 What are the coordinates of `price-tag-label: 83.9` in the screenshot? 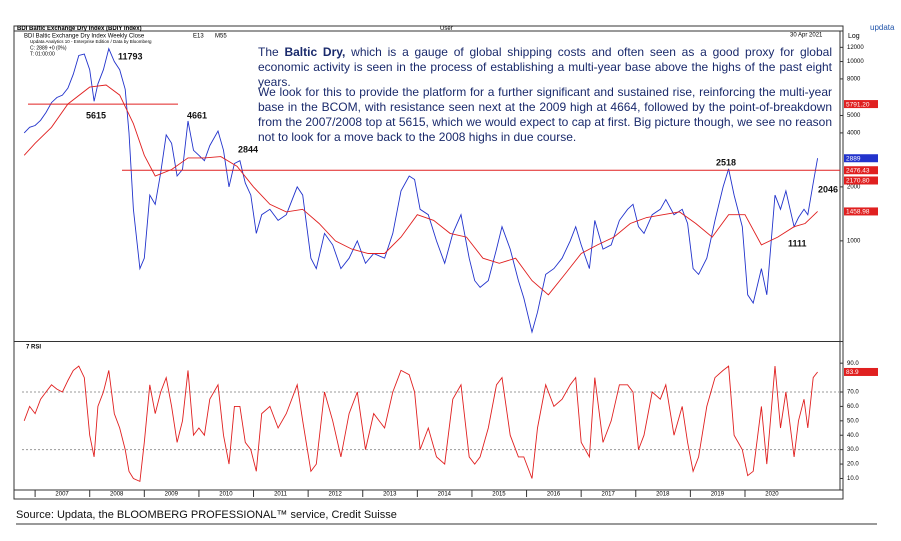 It's located at (852, 372).